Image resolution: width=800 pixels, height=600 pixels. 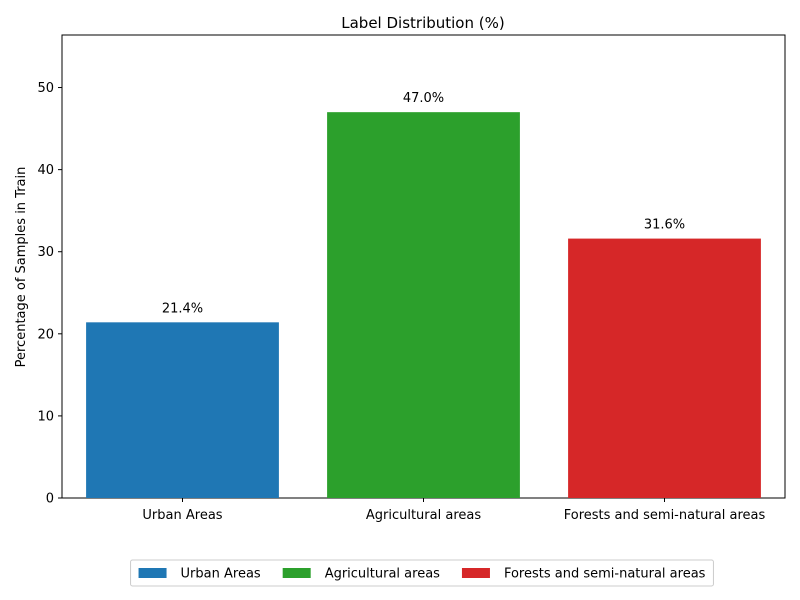 What do you see at coordinates (182, 308) in the screenshot?
I see `data-label: 21.4%` at bounding box center [182, 308].